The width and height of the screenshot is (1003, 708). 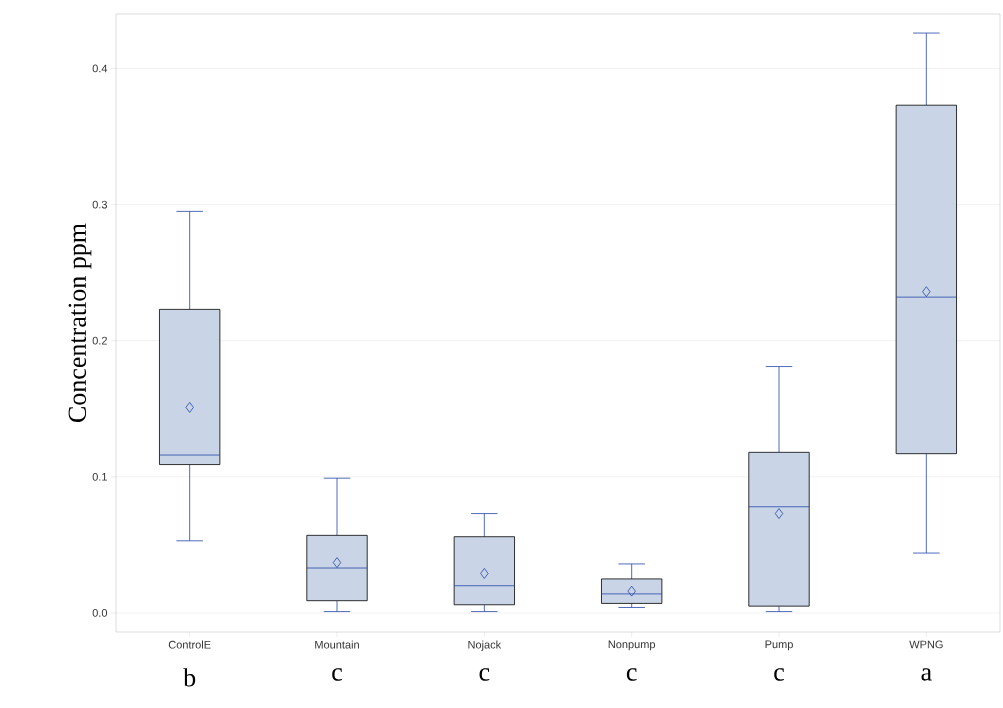 What do you see at coordinates (99, 476) in the screenshot?
I see `y-tick-label: 0.1` at bounding box center [99, 476].